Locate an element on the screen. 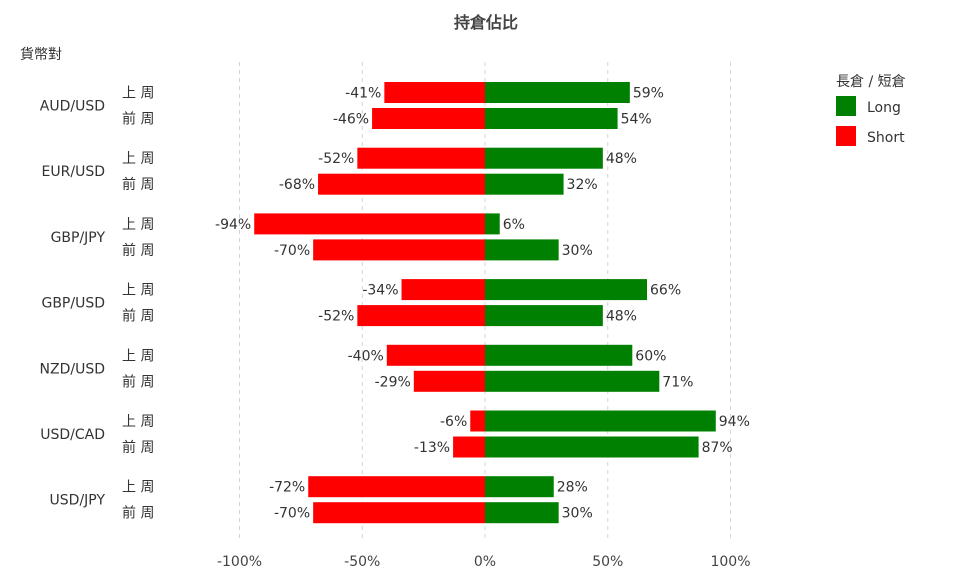 The height and width of the screenshot is (588, 979). short-value-label: -6% is located at coordinates (453, 422).